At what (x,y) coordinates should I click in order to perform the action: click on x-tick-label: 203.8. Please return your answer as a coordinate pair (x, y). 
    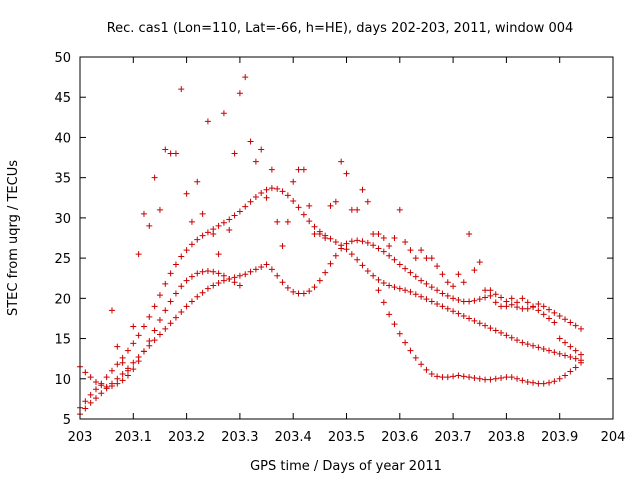
    Looking at the image, I should click on (506, 437).